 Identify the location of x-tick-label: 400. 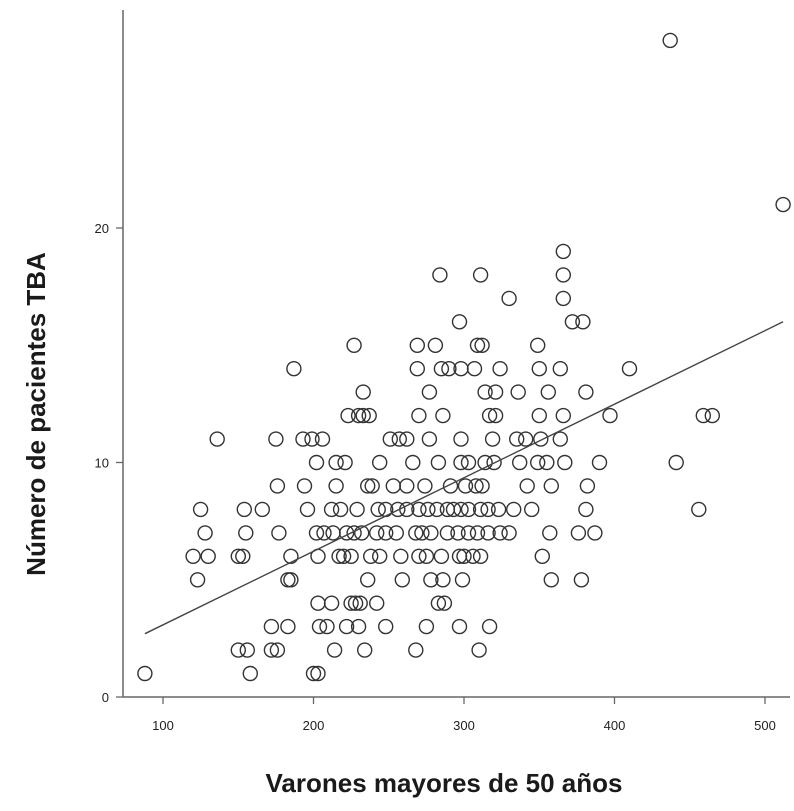
(615, 725).